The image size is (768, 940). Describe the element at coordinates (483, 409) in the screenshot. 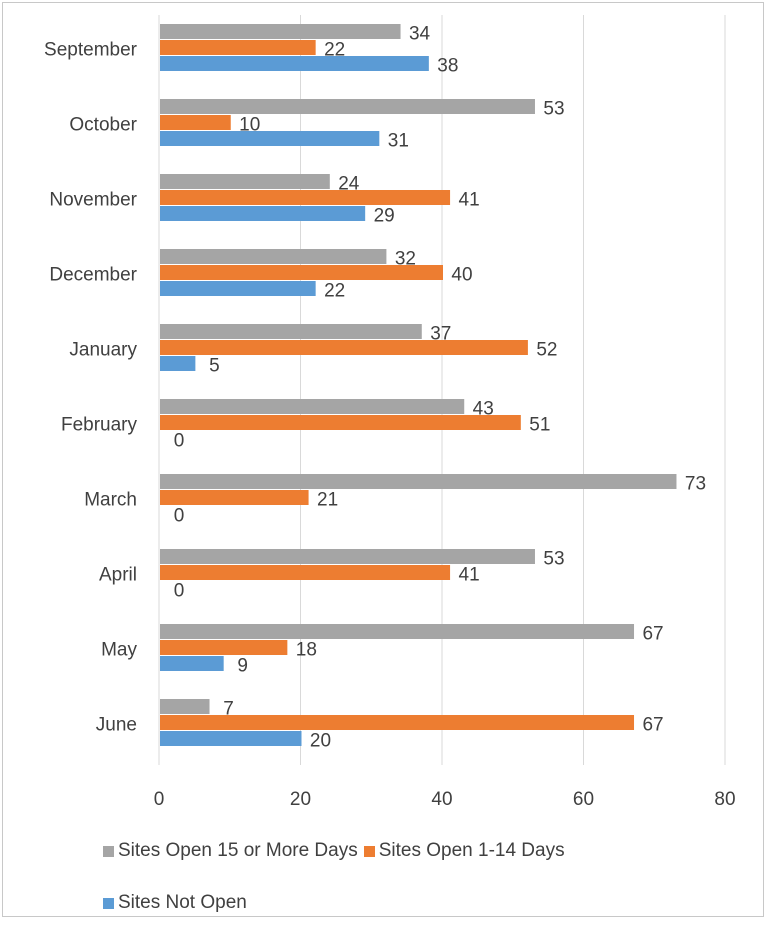

I see `data-label: 43` at that location.